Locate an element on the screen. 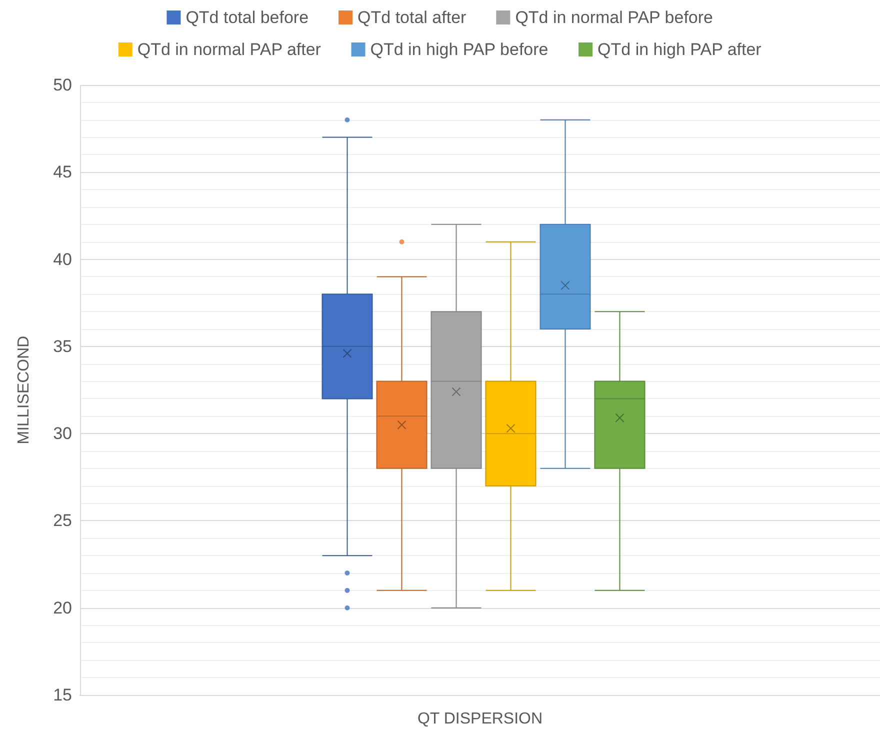 This screenshot has width=880, height=733. y-tick-label: 25 is located at coordinates (62, 520).